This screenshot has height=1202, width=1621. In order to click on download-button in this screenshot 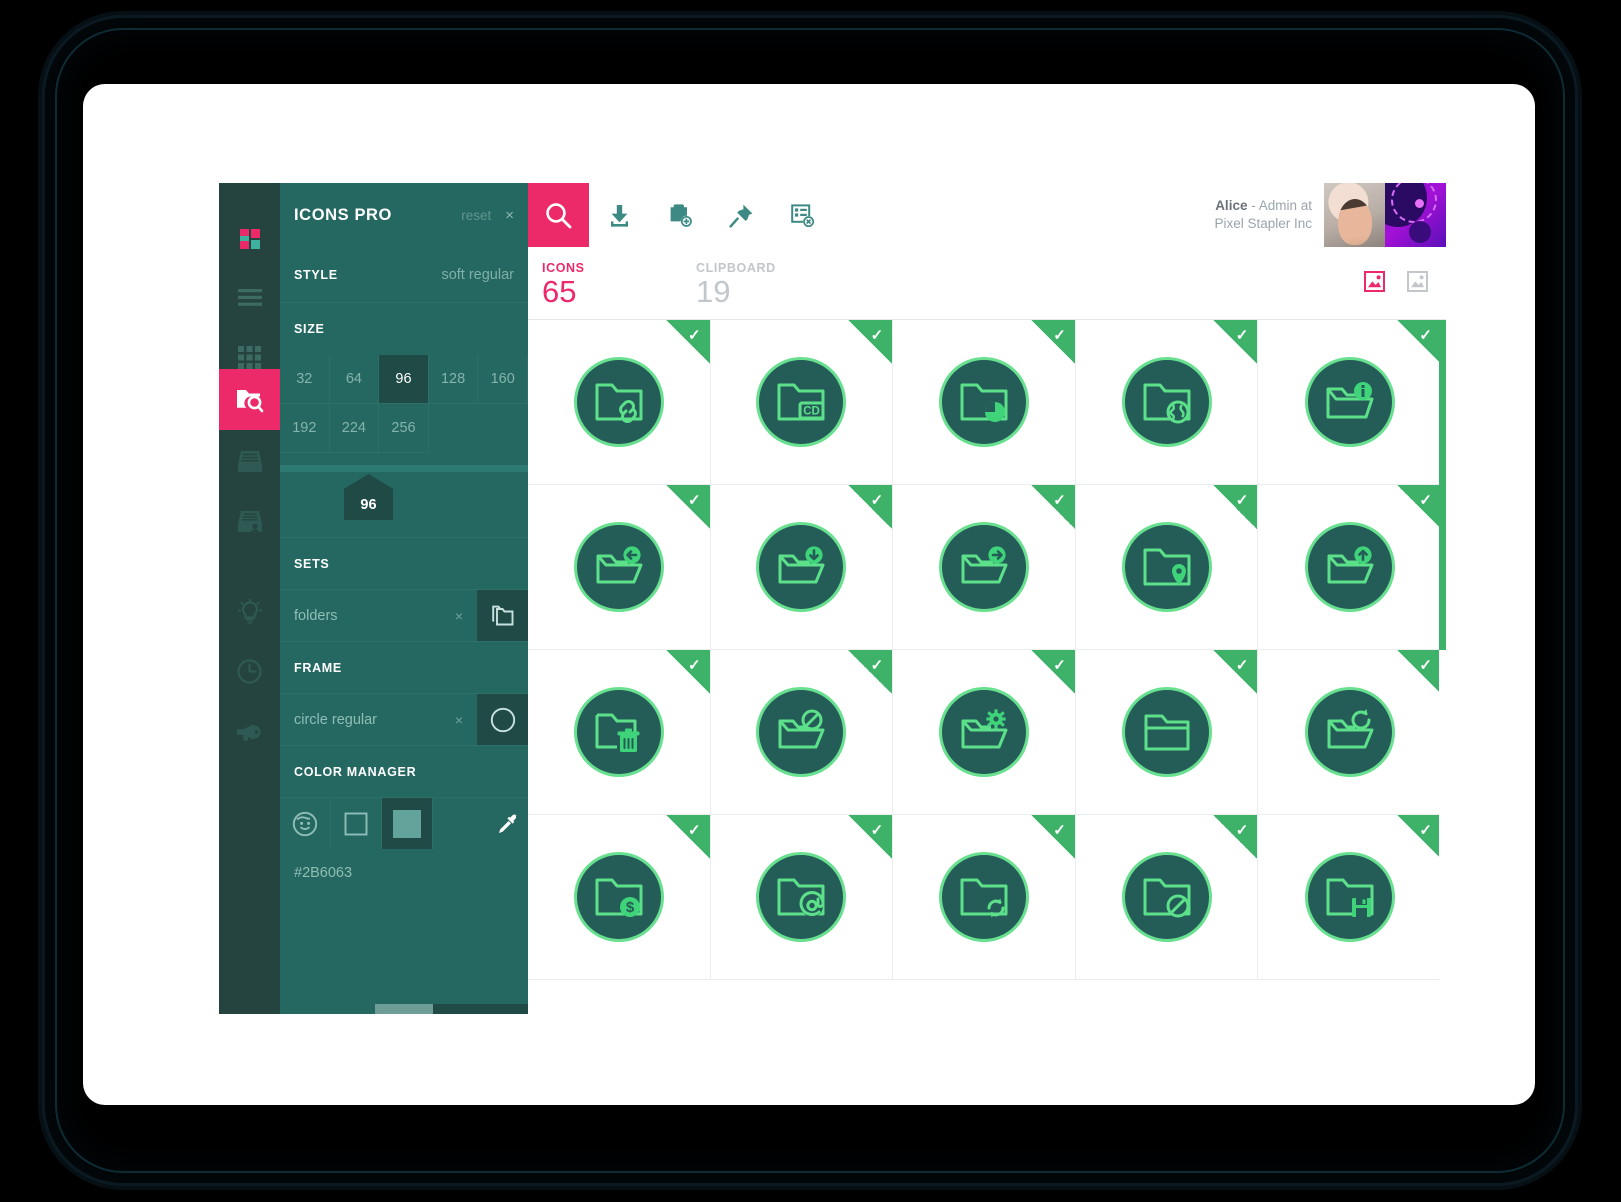, I will do `click(619, 215)`.